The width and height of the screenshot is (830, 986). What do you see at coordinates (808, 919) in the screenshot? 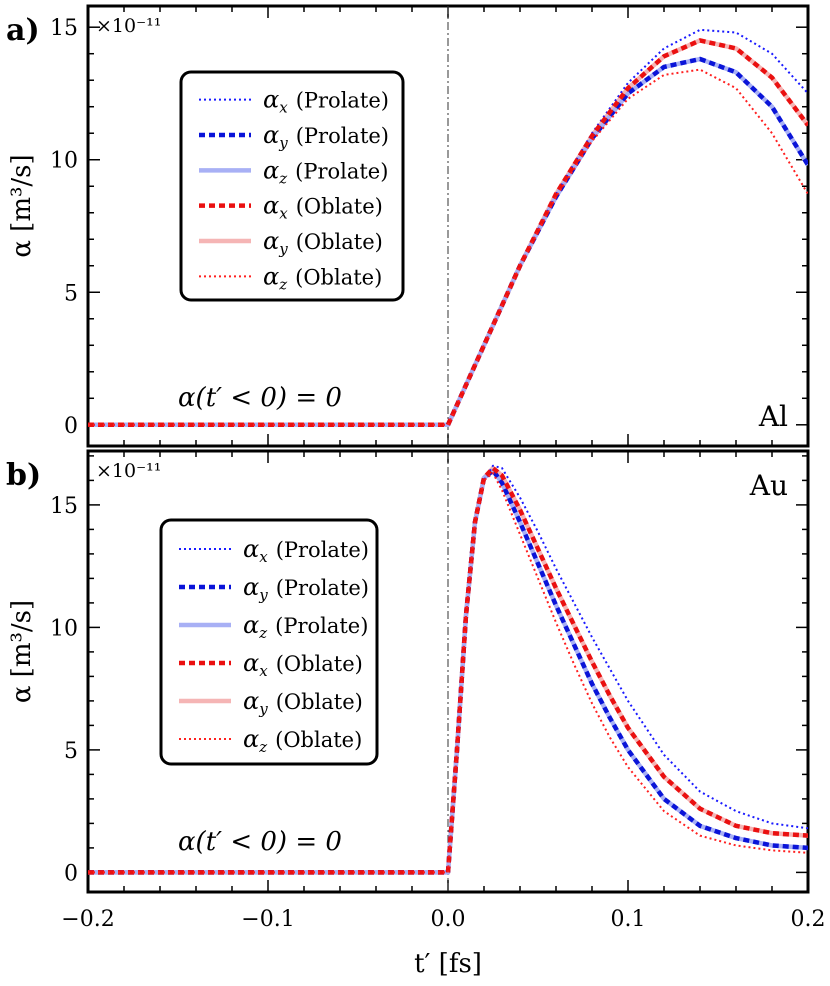
I see `x-tick-label: 0.2` at bounding box center [808, 919].